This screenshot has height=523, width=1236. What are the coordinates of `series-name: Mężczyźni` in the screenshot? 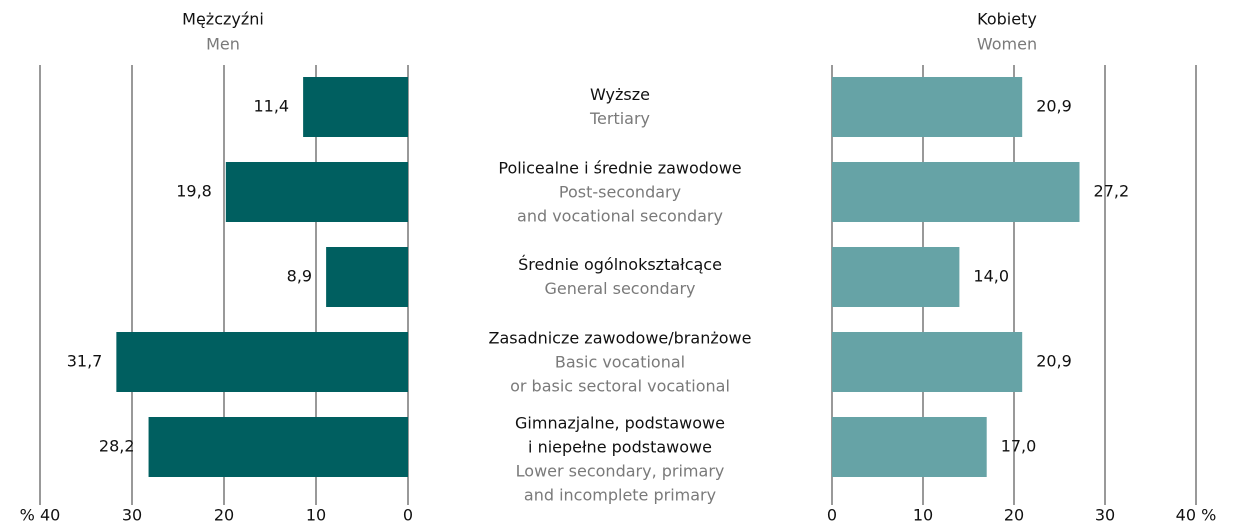 It's located at (223, 19).